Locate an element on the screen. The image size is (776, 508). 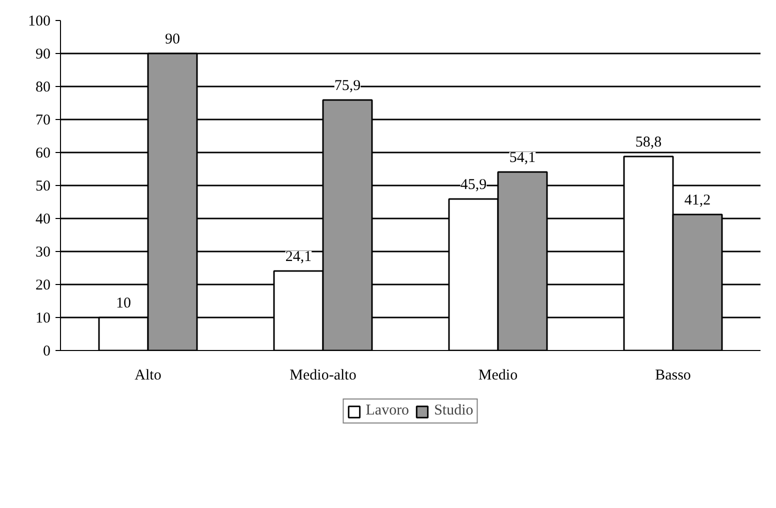
data-label: 10 is located at coordinates (123, 304).